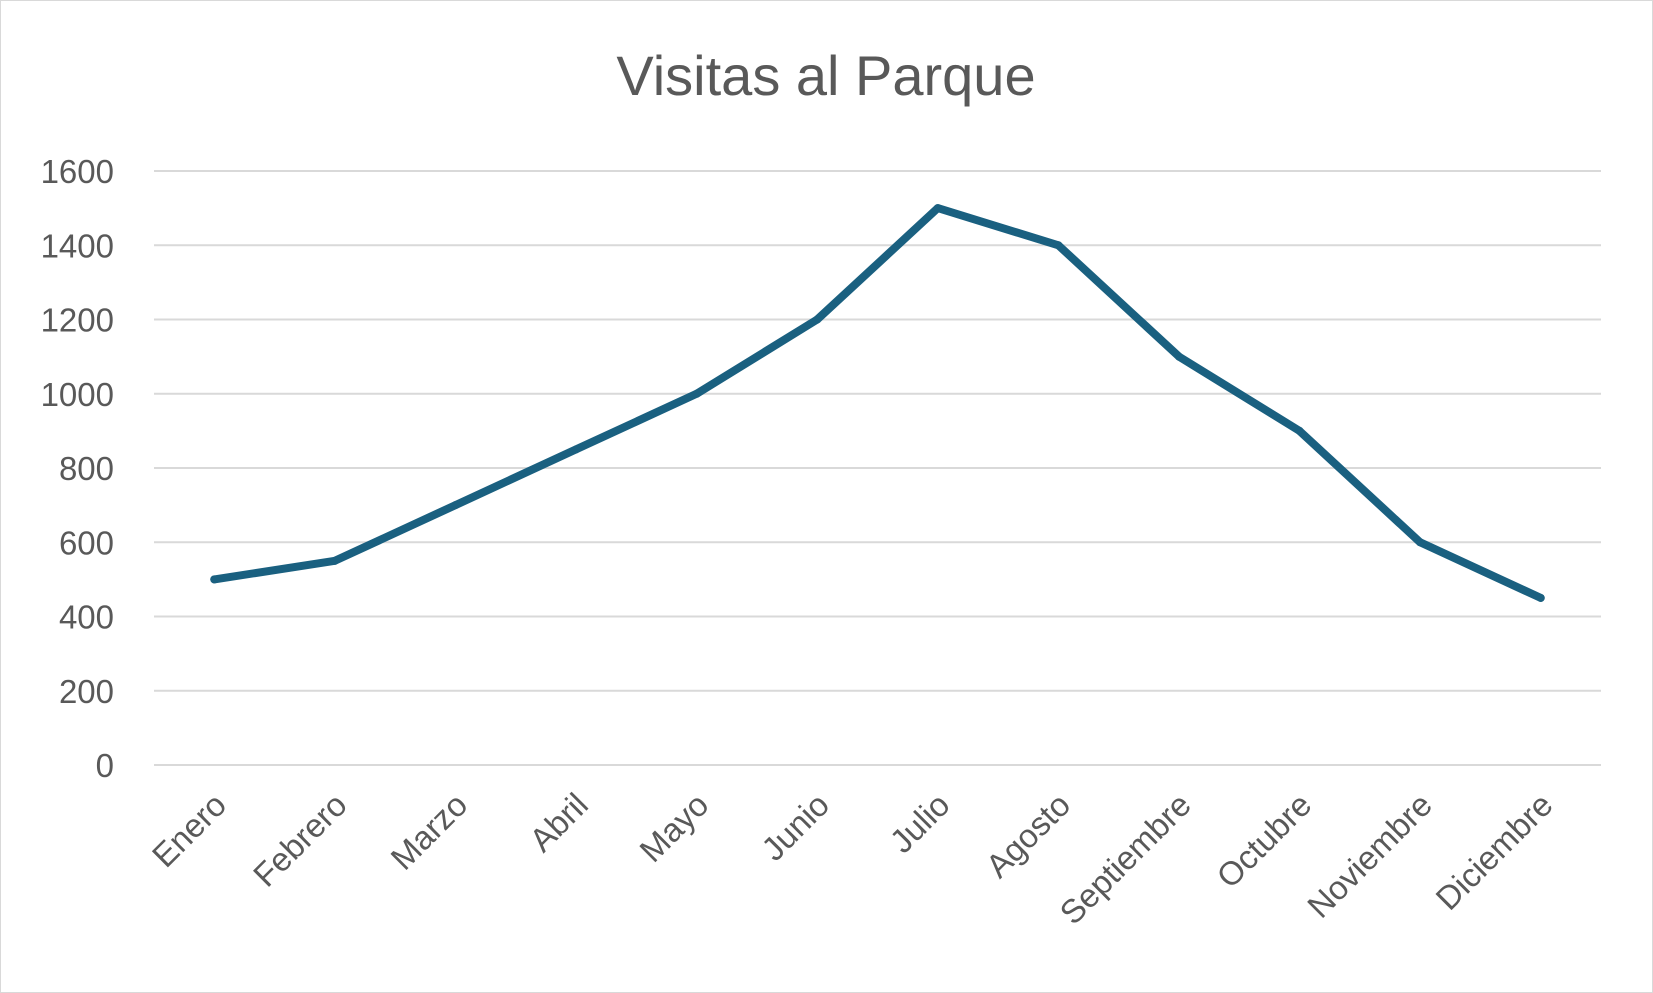 This screenshot has height=993, width=1653. Describe the element at coordinates (455, 505) in the screenshot. I see `data-point-marzo` at that location.